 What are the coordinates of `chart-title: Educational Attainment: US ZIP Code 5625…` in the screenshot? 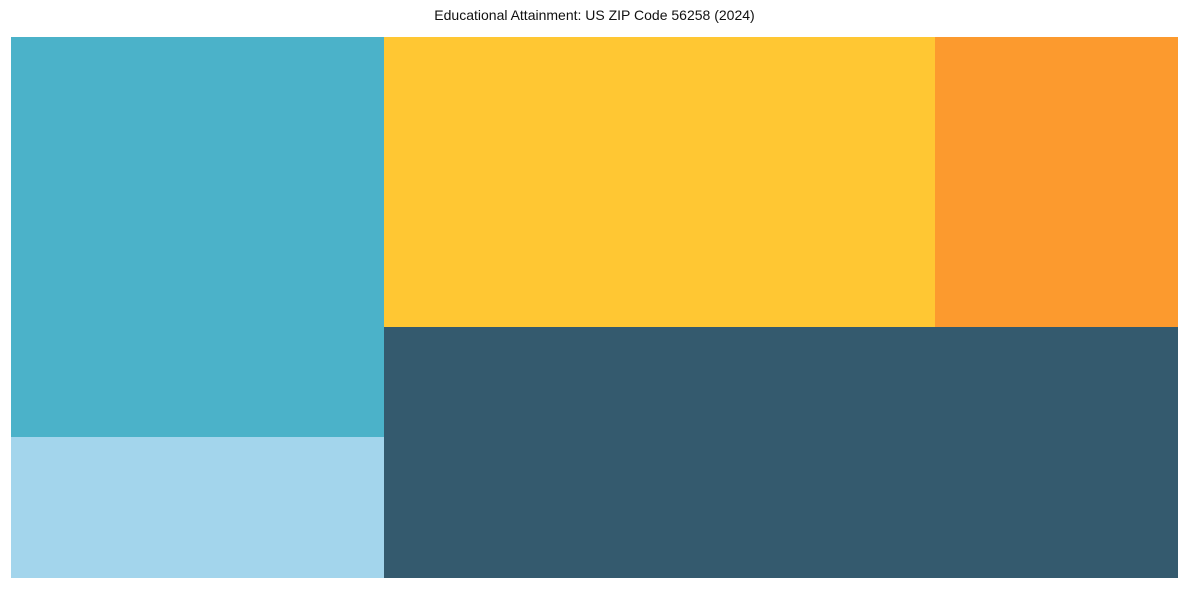 It's located at (594, 15).